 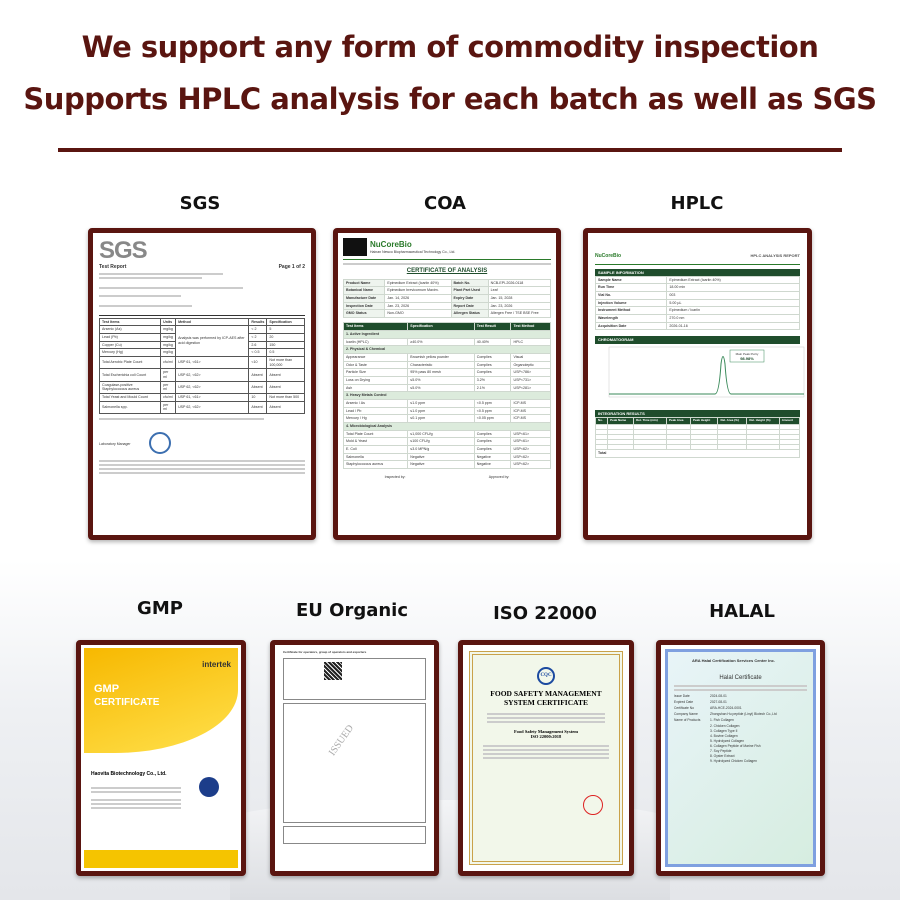 I want to click on table-cell: HPLC, so click(x=530, y=342).